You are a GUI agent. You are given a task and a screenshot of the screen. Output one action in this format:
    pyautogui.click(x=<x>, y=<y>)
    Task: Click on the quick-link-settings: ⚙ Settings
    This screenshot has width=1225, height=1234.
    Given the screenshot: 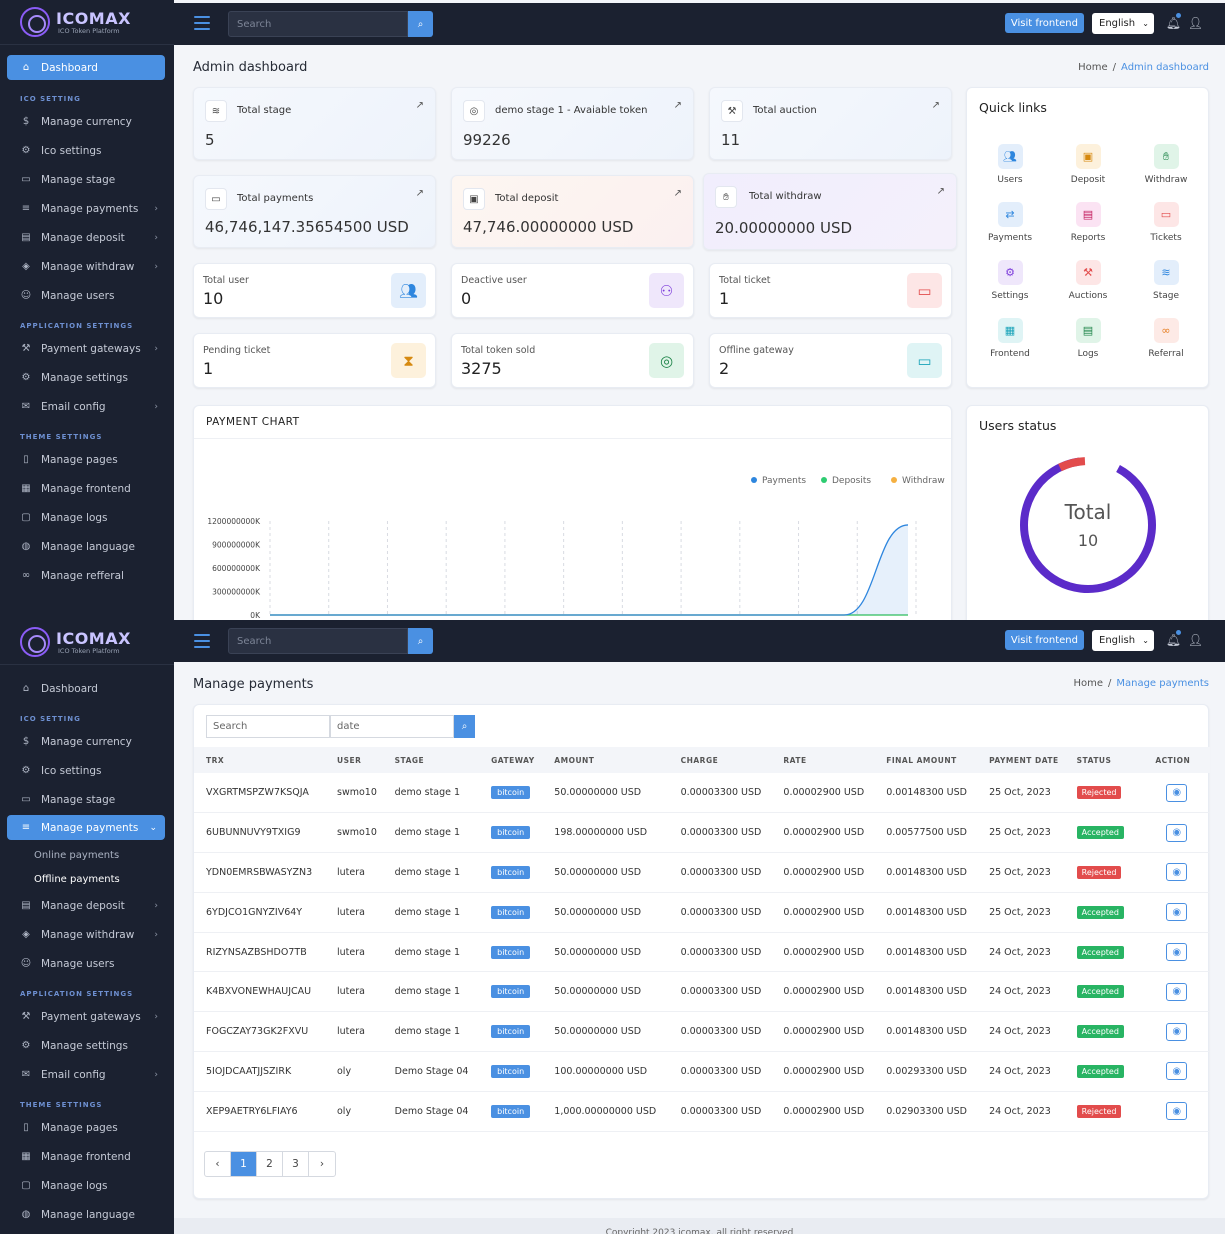 What is the action you would take?
    pyautogui.click(x=1010, y=280)
    